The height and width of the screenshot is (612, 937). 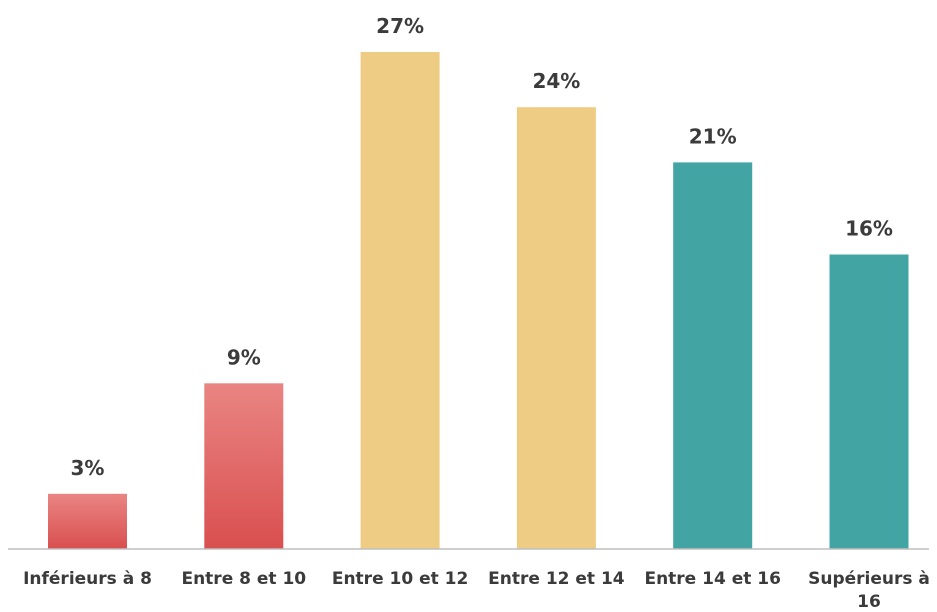 What do you see at coordinates (400, 579) in the screenshot?
I see `category-label-entre-10-et-12: Entre 10 et 12` at bounding box center [400, 579].